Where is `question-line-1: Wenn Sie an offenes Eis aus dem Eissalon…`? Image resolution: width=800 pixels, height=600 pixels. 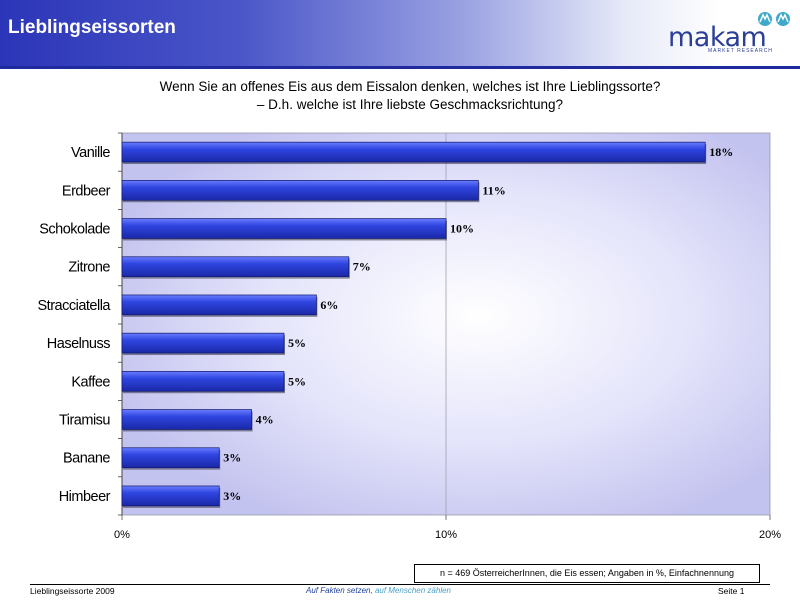
question-line-1: Wenn Sie an offenes Eis aus dem Eissalon… is located at coordinates (410, 86).